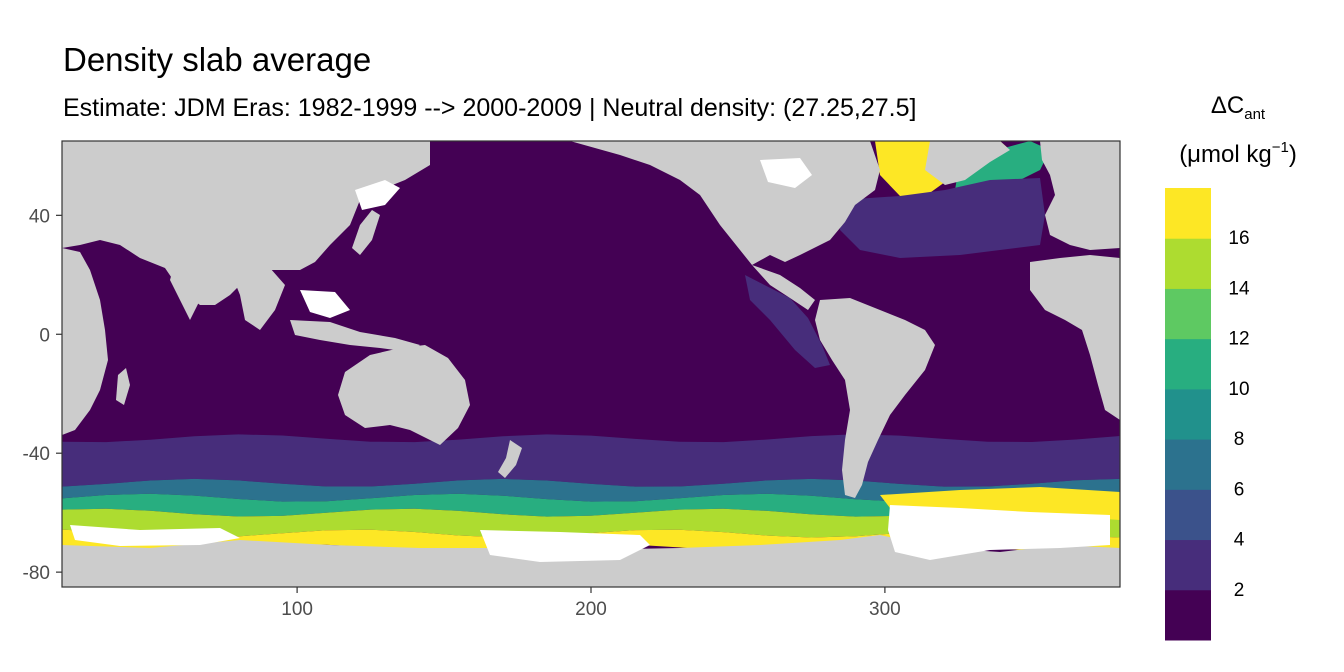 The height and width of the screenshot is (672, 1344). I want to click on legend-title-sub: ant, so click(1255, 114).